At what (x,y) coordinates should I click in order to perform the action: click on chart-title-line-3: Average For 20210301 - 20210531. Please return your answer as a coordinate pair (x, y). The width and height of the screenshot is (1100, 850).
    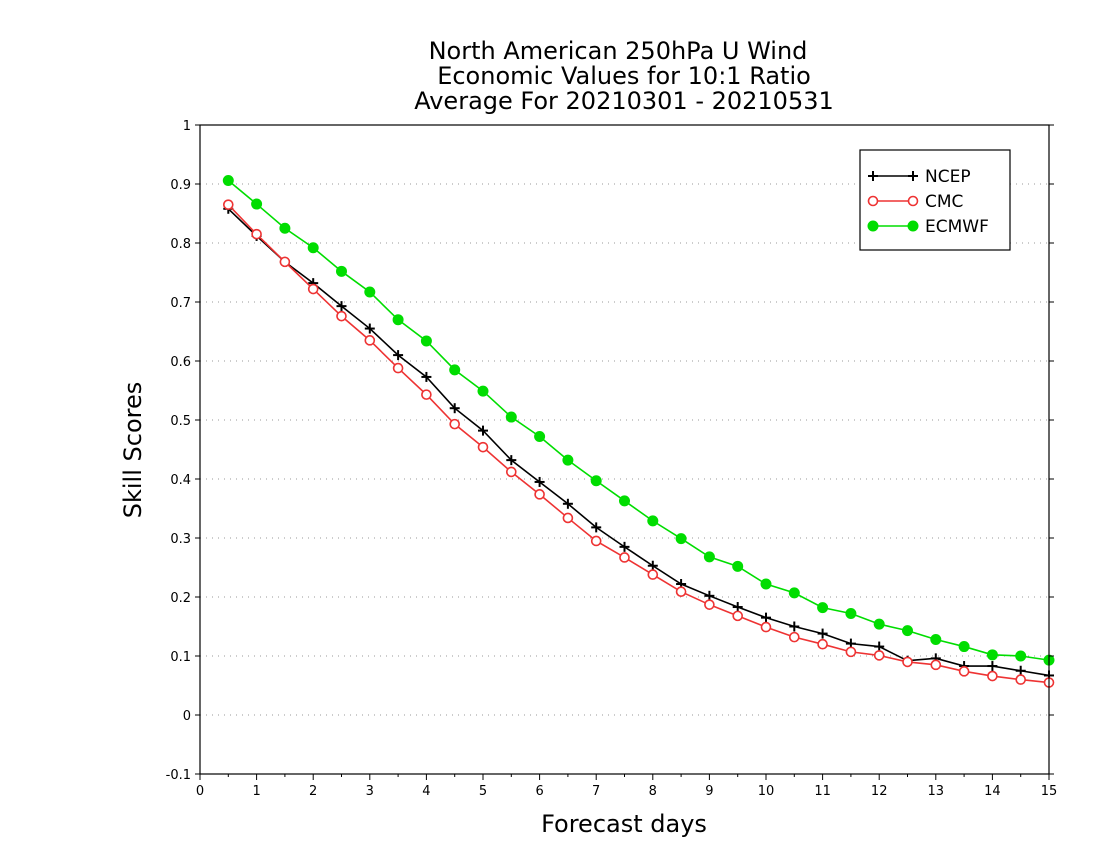
    Looking at the image, I should click on (624, 101).